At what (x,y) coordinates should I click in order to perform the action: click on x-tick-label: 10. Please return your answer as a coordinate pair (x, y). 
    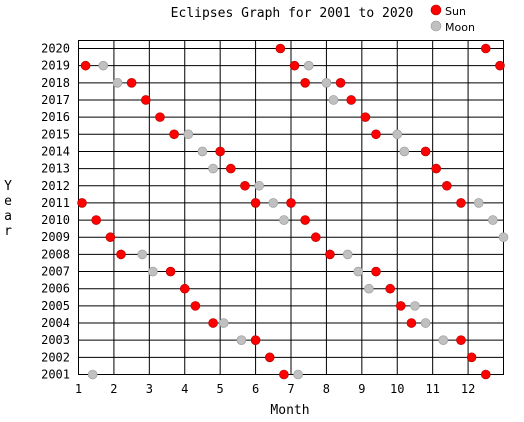
    Looking at the image, I should click on (397, 389).